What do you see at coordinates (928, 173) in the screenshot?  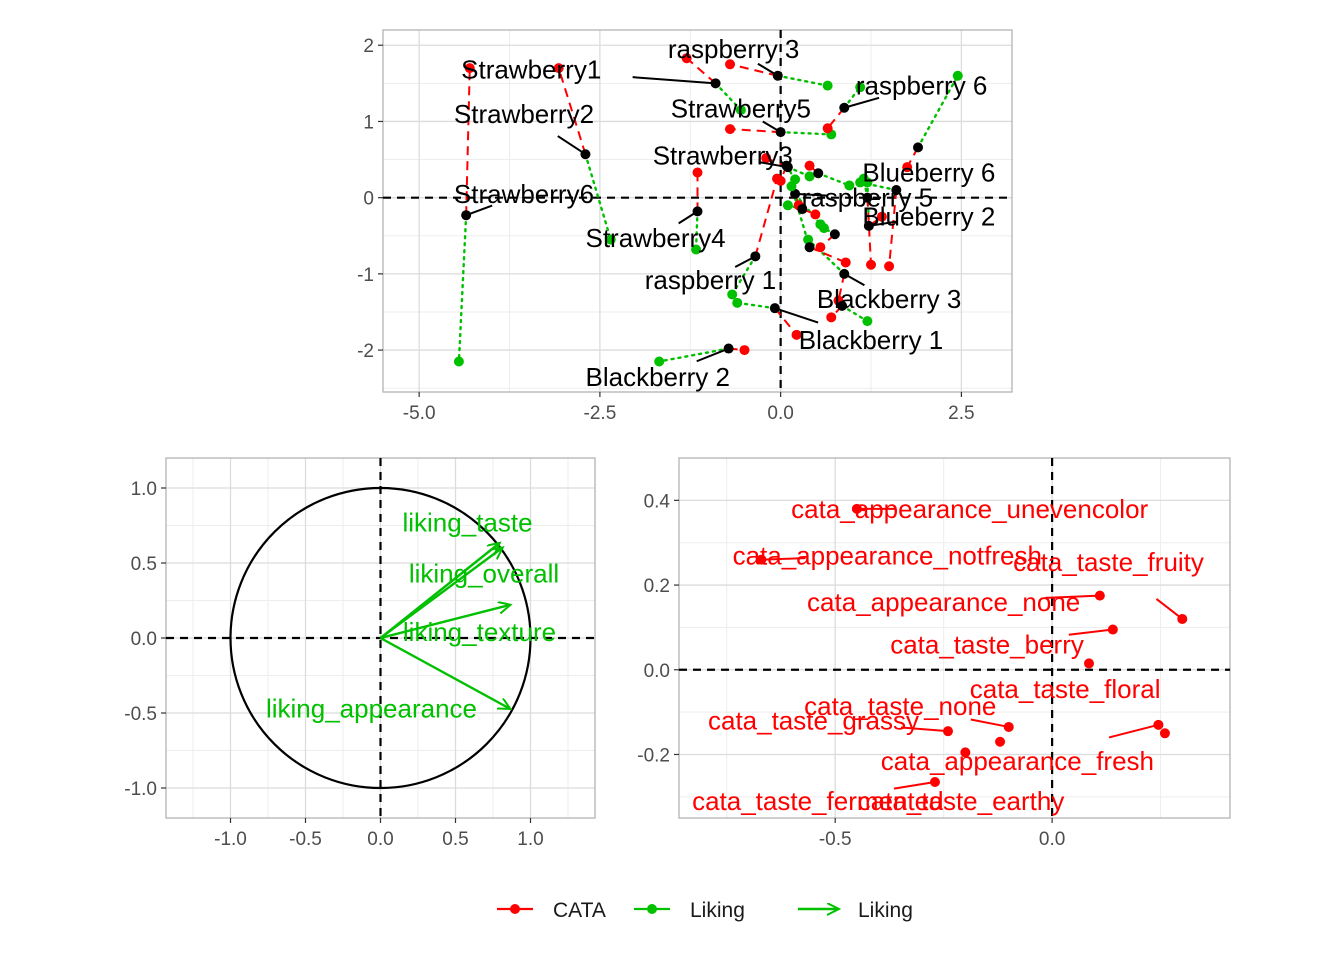 I see `product-label: Blueberry 6` at bounding box center [928, 173].